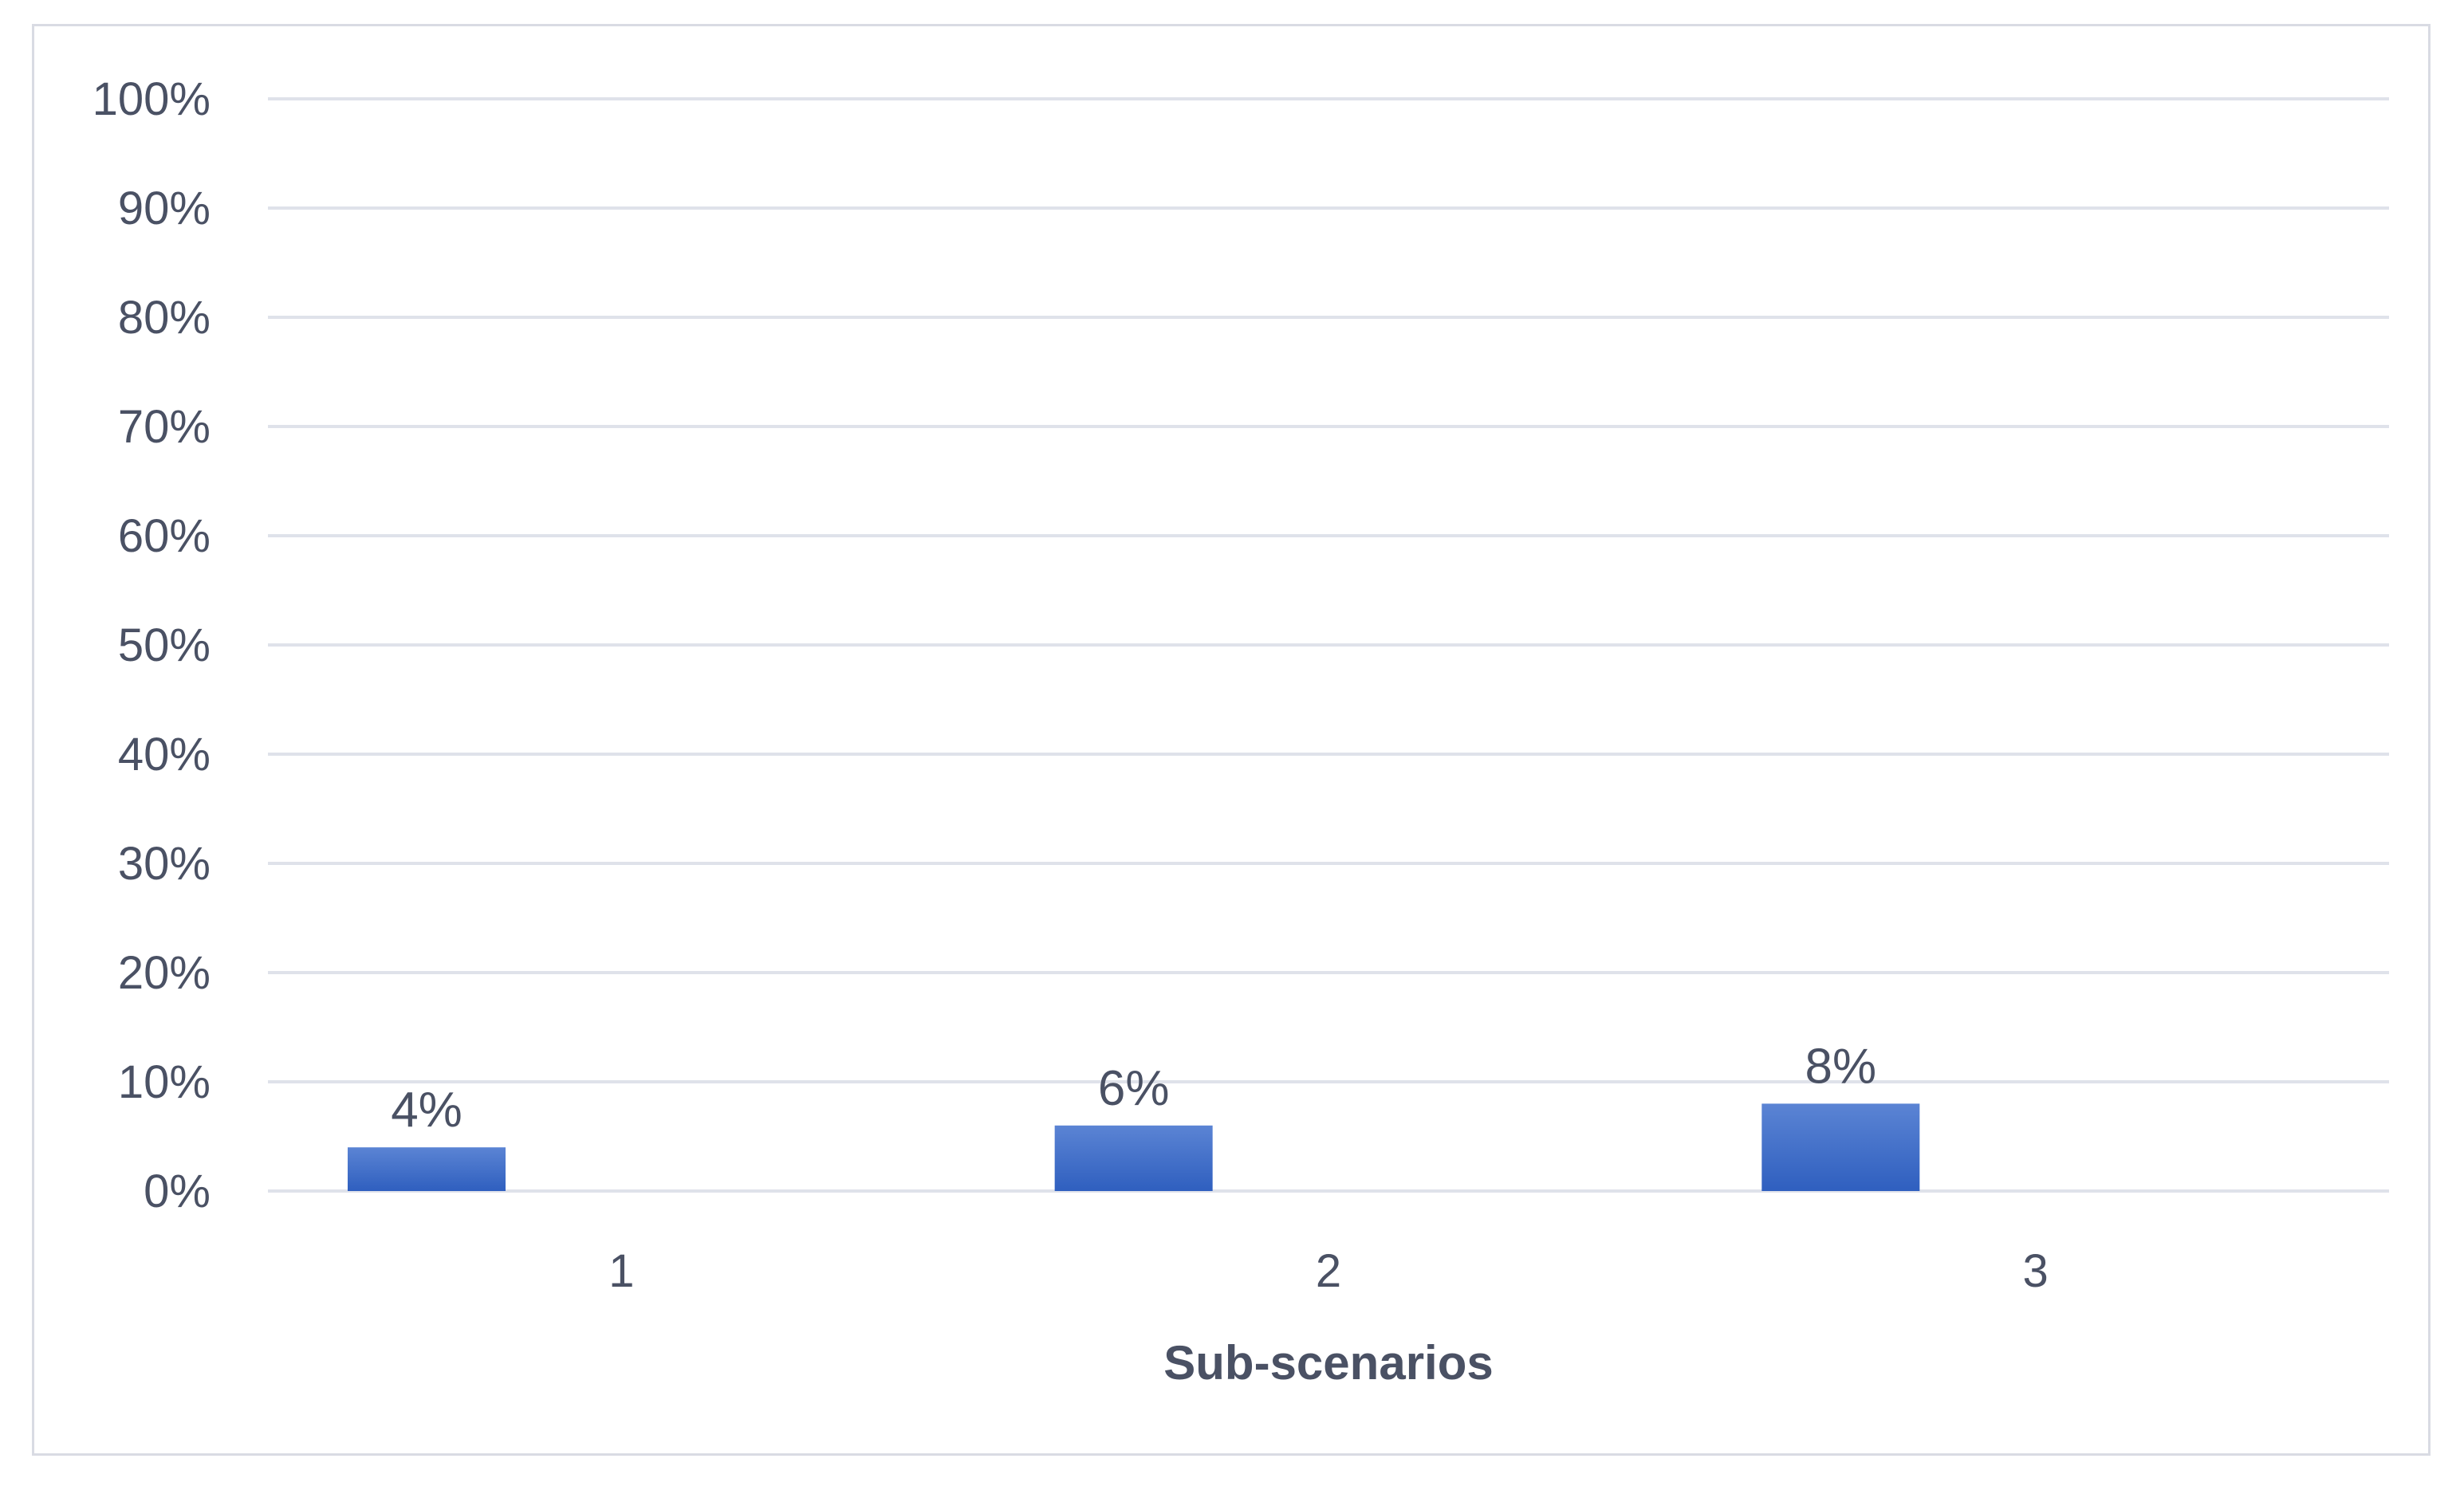 The height and width of the screenshot is (1486, 2464). What do you see at coordinates (164, 754) in the screenshot?
I see `y-tick-label: 40%` at bounding box center [164, 754].